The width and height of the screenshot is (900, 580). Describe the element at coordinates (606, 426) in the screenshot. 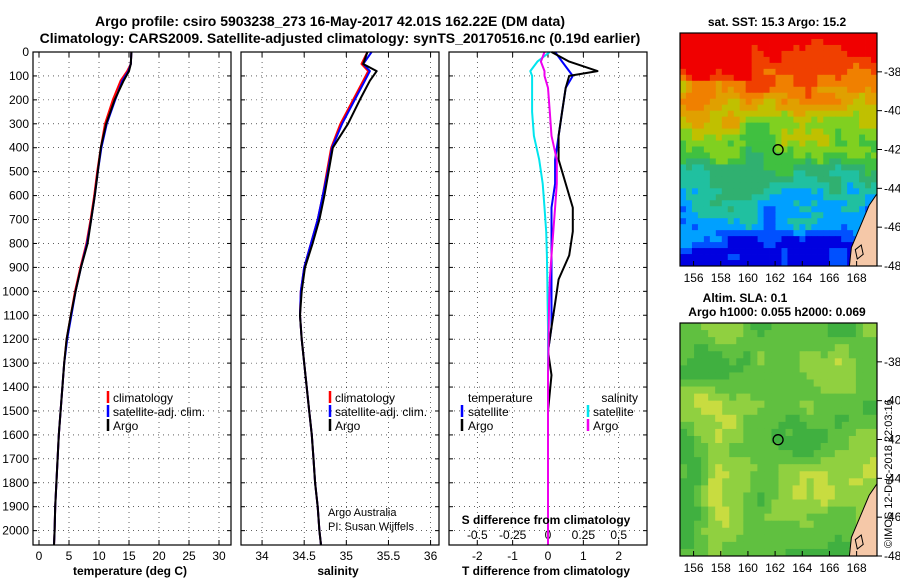

I see `legend-s-argo-label: Argo` at that location.